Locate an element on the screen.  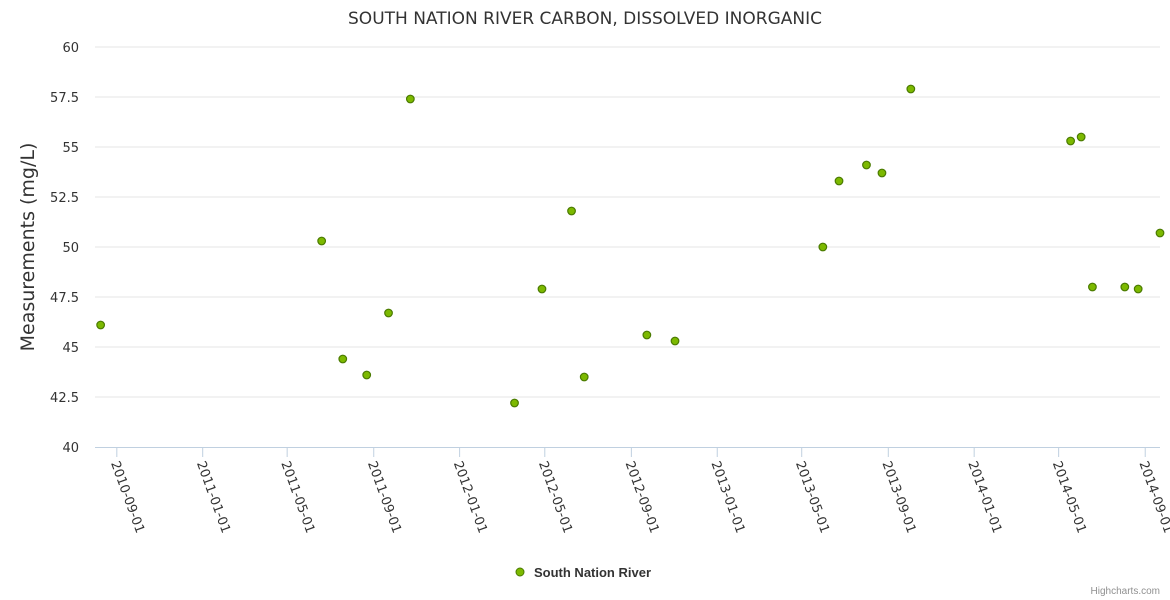
y-tick-label: 45 is located at coordinates (70, 348).